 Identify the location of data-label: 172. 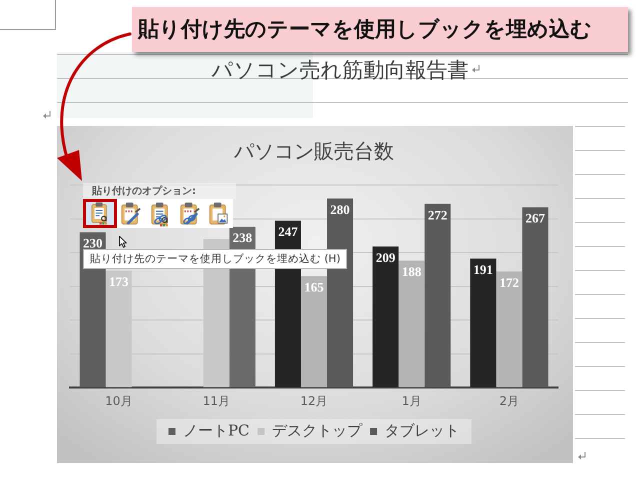
(509, 282).